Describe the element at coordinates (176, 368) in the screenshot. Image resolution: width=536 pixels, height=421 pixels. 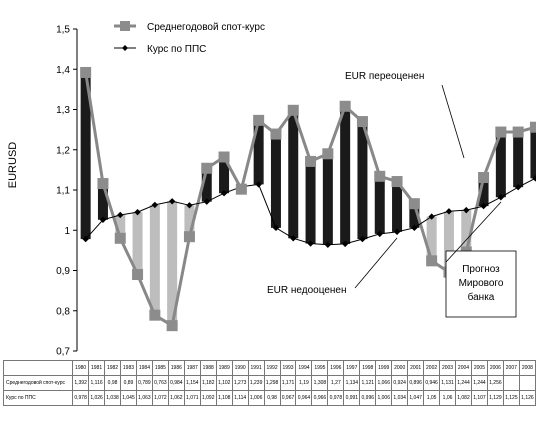
I see `table-year-cell: 1986` at that location.